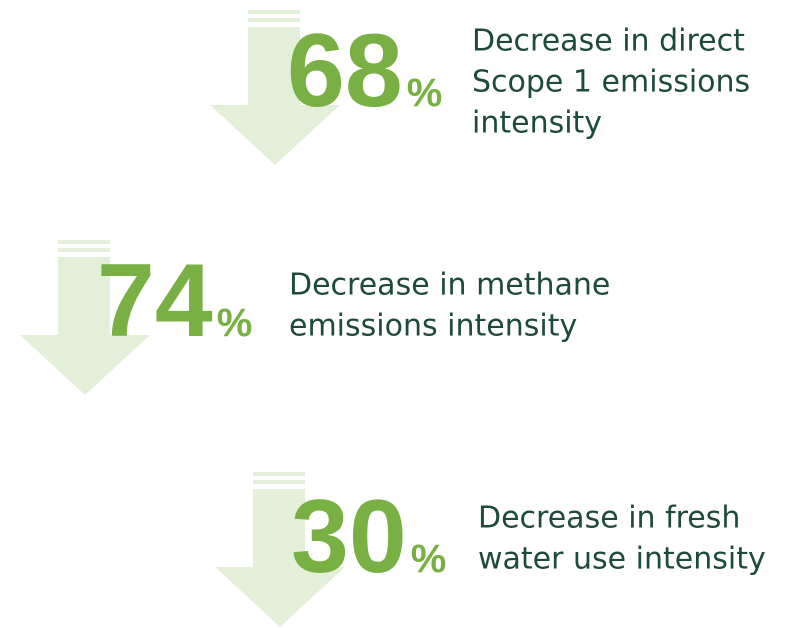 This screenshot has height=628, width=802. What do you see at coordinates (433, 326) in the screenshot?
I see `stat-description: emissions intensity` at bounding box center [433, 326].